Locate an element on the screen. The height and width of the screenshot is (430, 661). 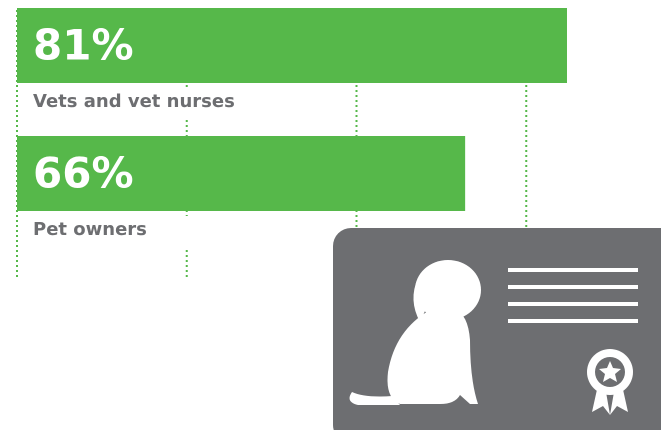
text-lines is located at coordinates (573, 295).